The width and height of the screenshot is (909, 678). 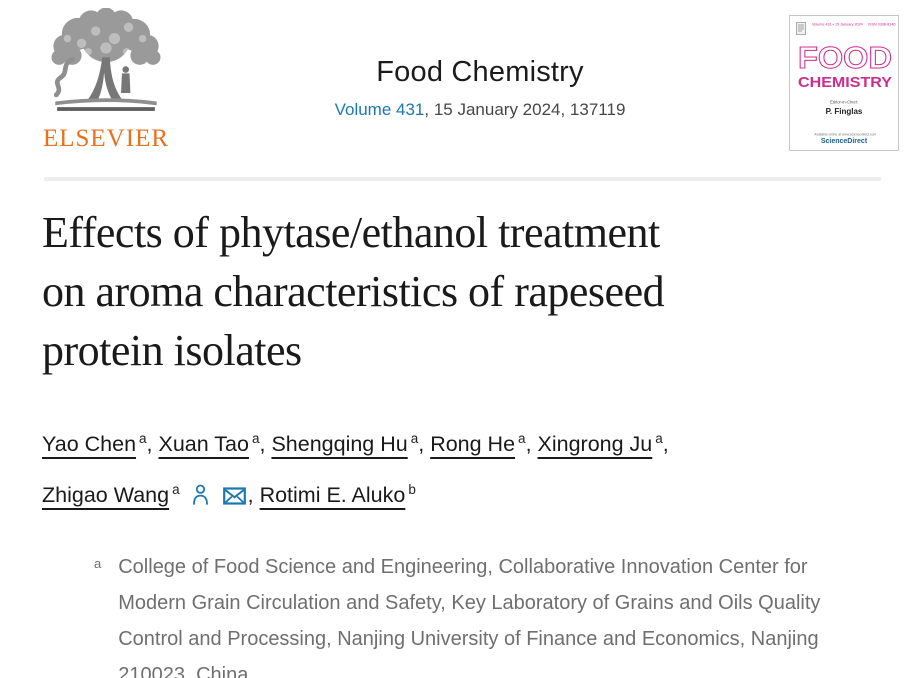 What do you see at coordinates (106, 64) in the screenshot?
I see `elsevier-tree-icon` at bounding box center [106, 64].